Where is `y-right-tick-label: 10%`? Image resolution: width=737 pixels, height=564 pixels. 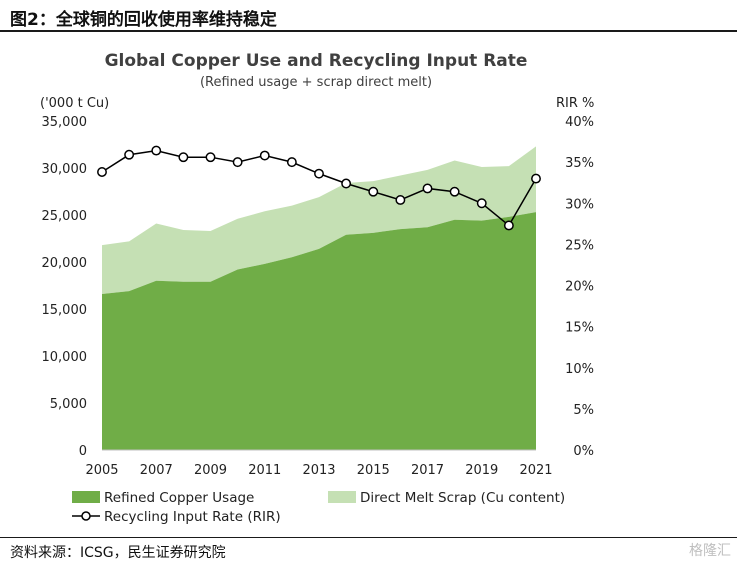 y-right-tick-label: 10% is located at coordinates (579, 369).